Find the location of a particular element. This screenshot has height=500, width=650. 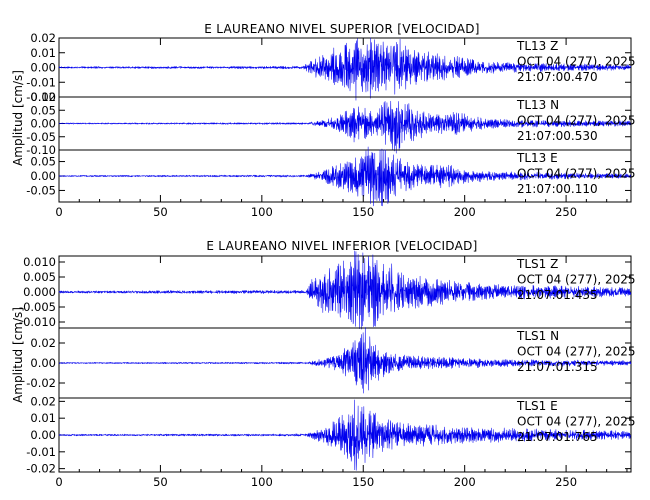

y-tick-label: -0.010 is located at coordinates (37, 322).